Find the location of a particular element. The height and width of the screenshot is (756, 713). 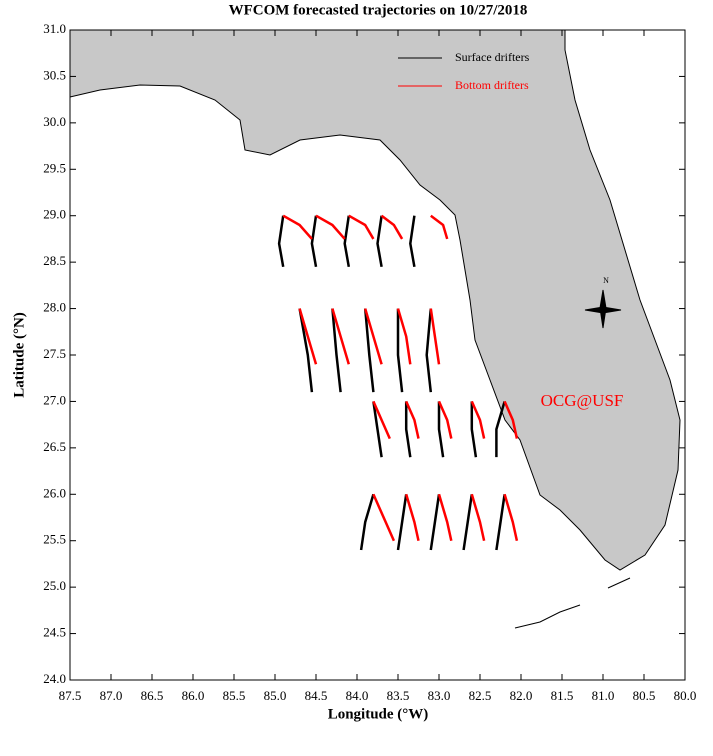

x-tick-label: 80.0 is located at coordinates (685, 695).